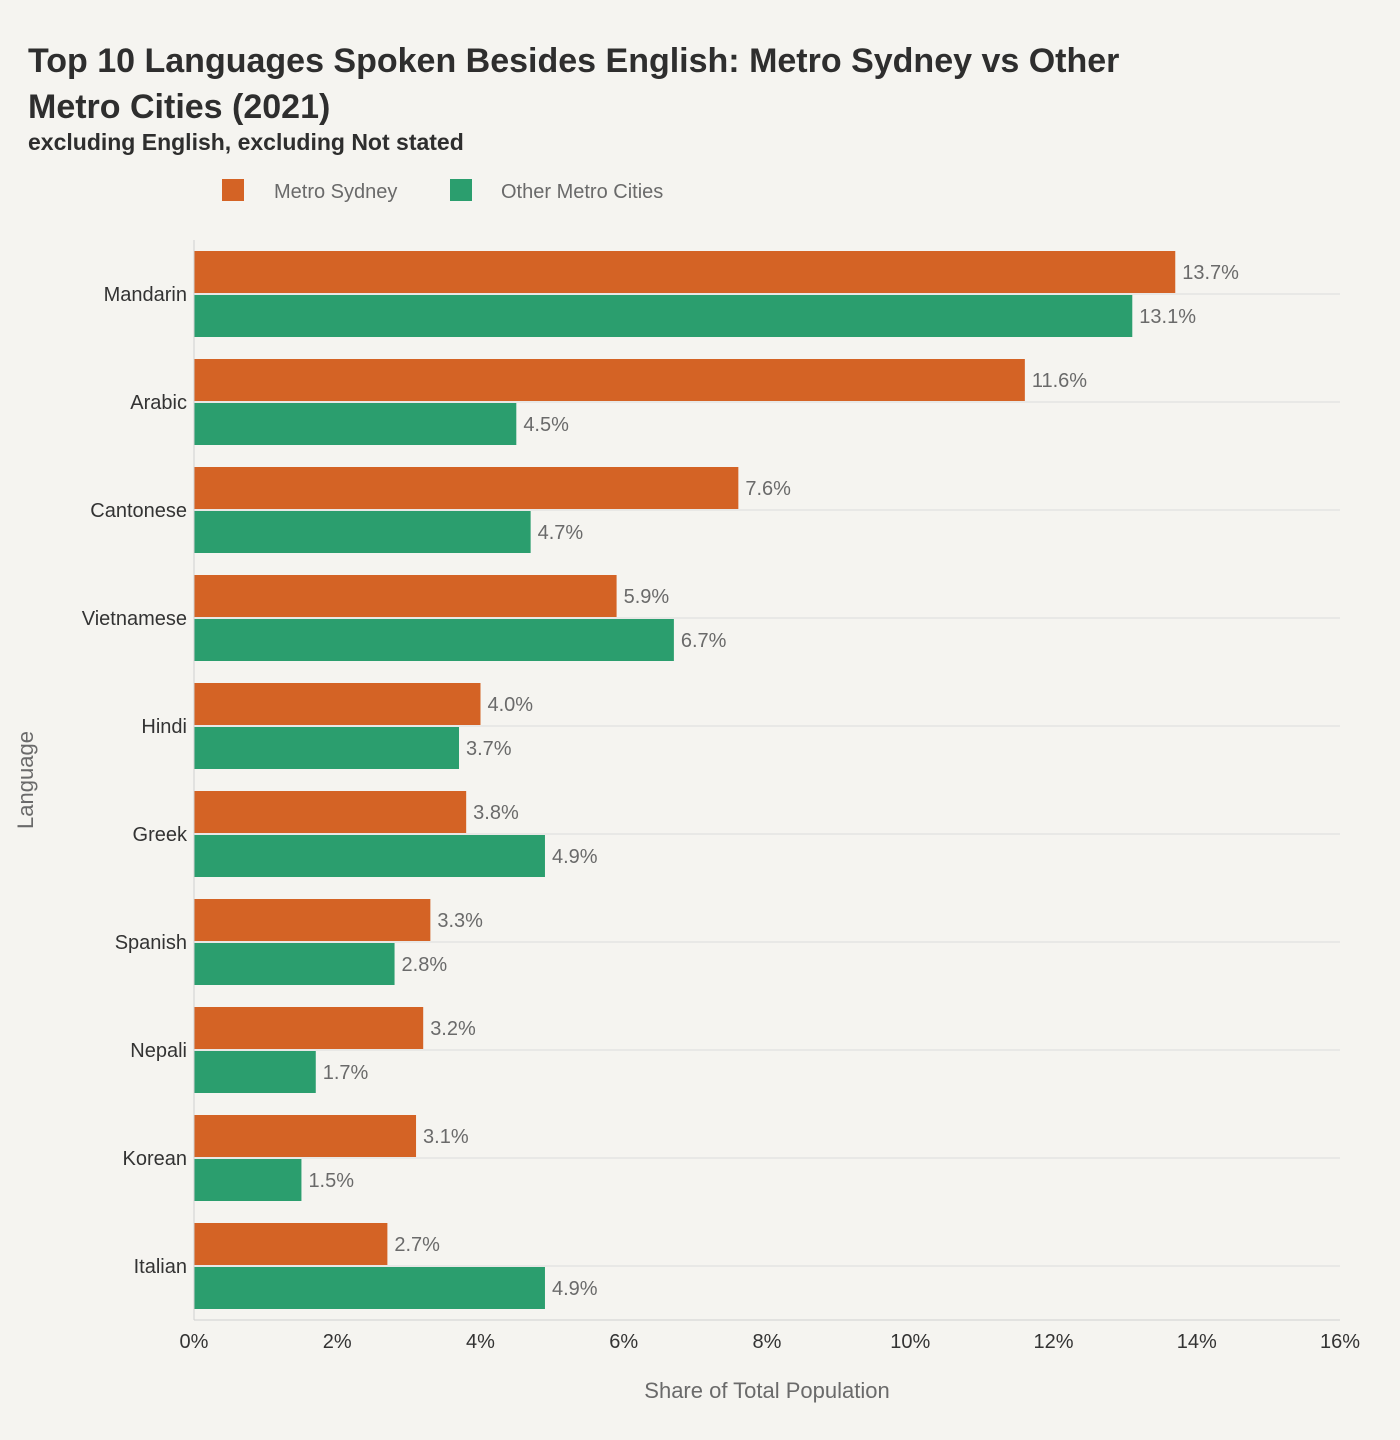 This screenshot has width=1400, height=1440. Describe the element at coordinates (346, 1073) in the screenshot. I see `data-label-other-metro-cities-nepali: 1.7%` at that location.